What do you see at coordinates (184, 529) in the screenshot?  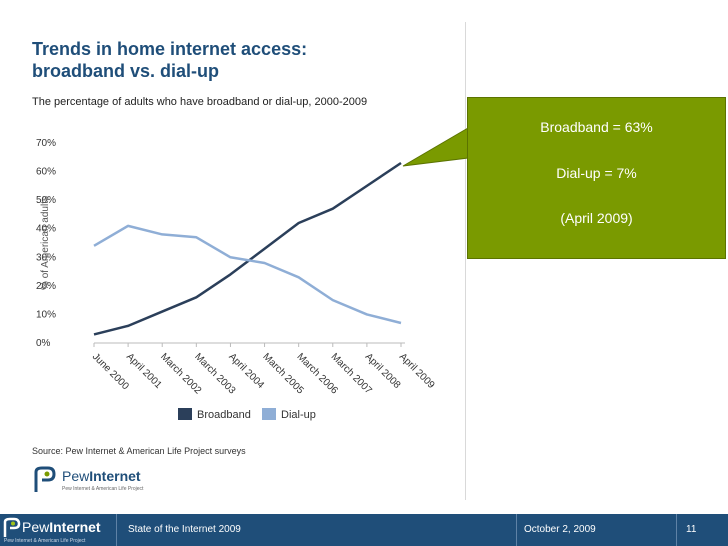 I see `footer-presentation-title: State of the Internet 2009` at bounding box center [184, 529].